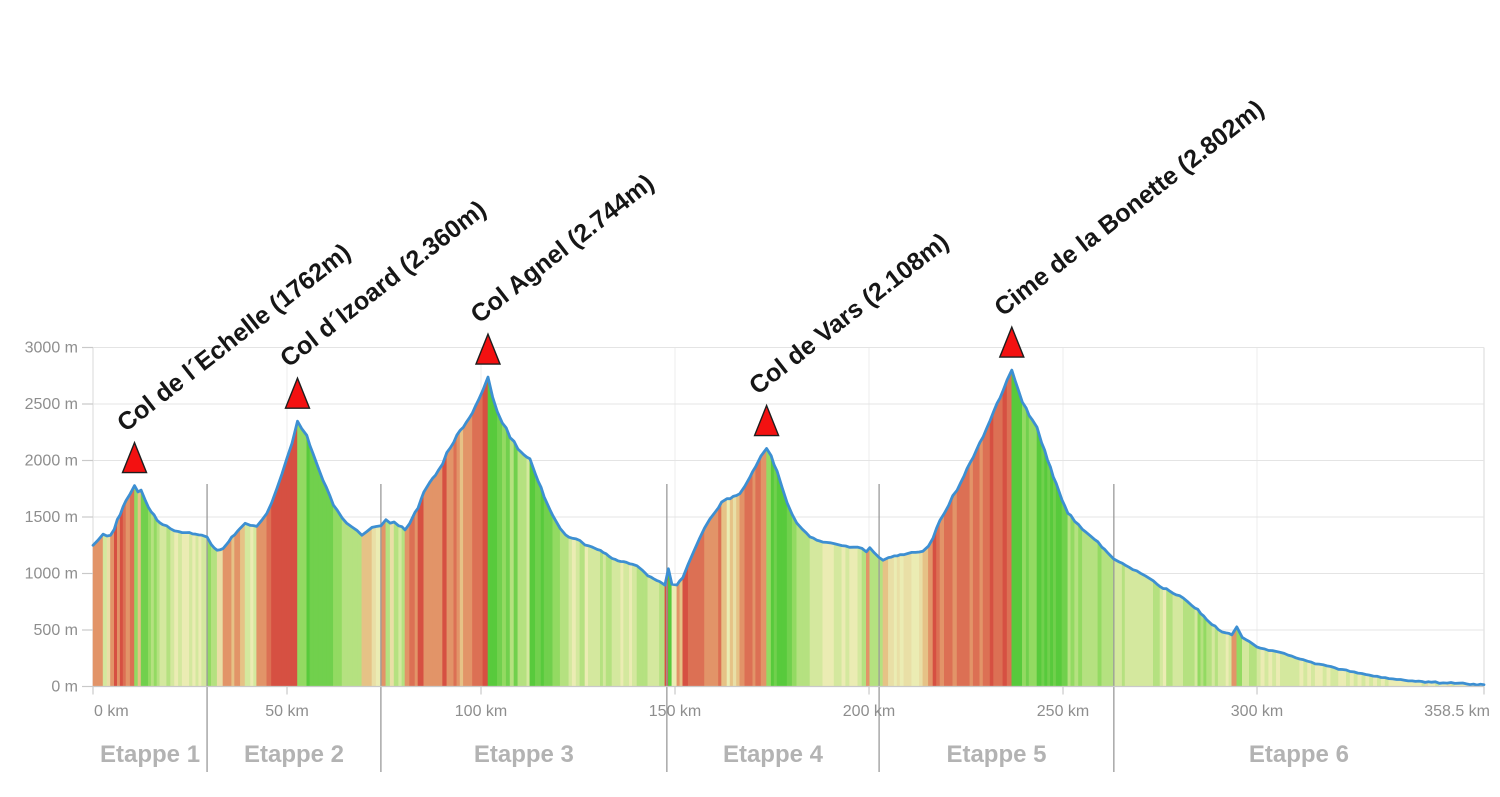  Describe the element at coordinates (675, 711) in the screenshot. I see `x-tick-label: 150 km` at that location.